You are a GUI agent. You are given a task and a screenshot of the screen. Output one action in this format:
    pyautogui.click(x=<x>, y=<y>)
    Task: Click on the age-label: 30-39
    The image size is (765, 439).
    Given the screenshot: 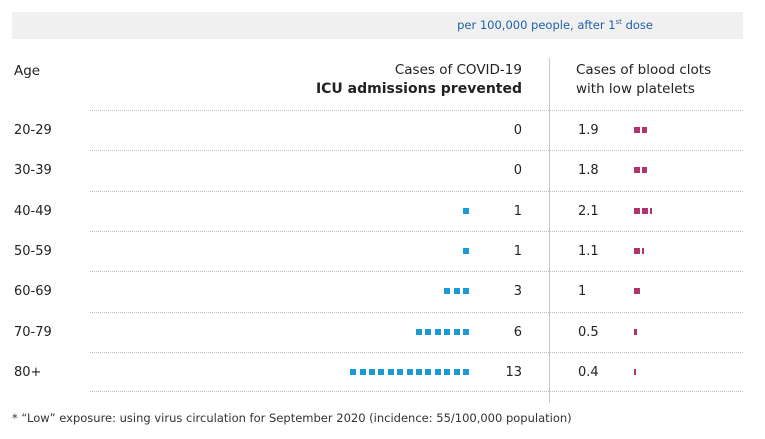 What is the action you would take?
    pyautogui.click(x=33, y=171)
    